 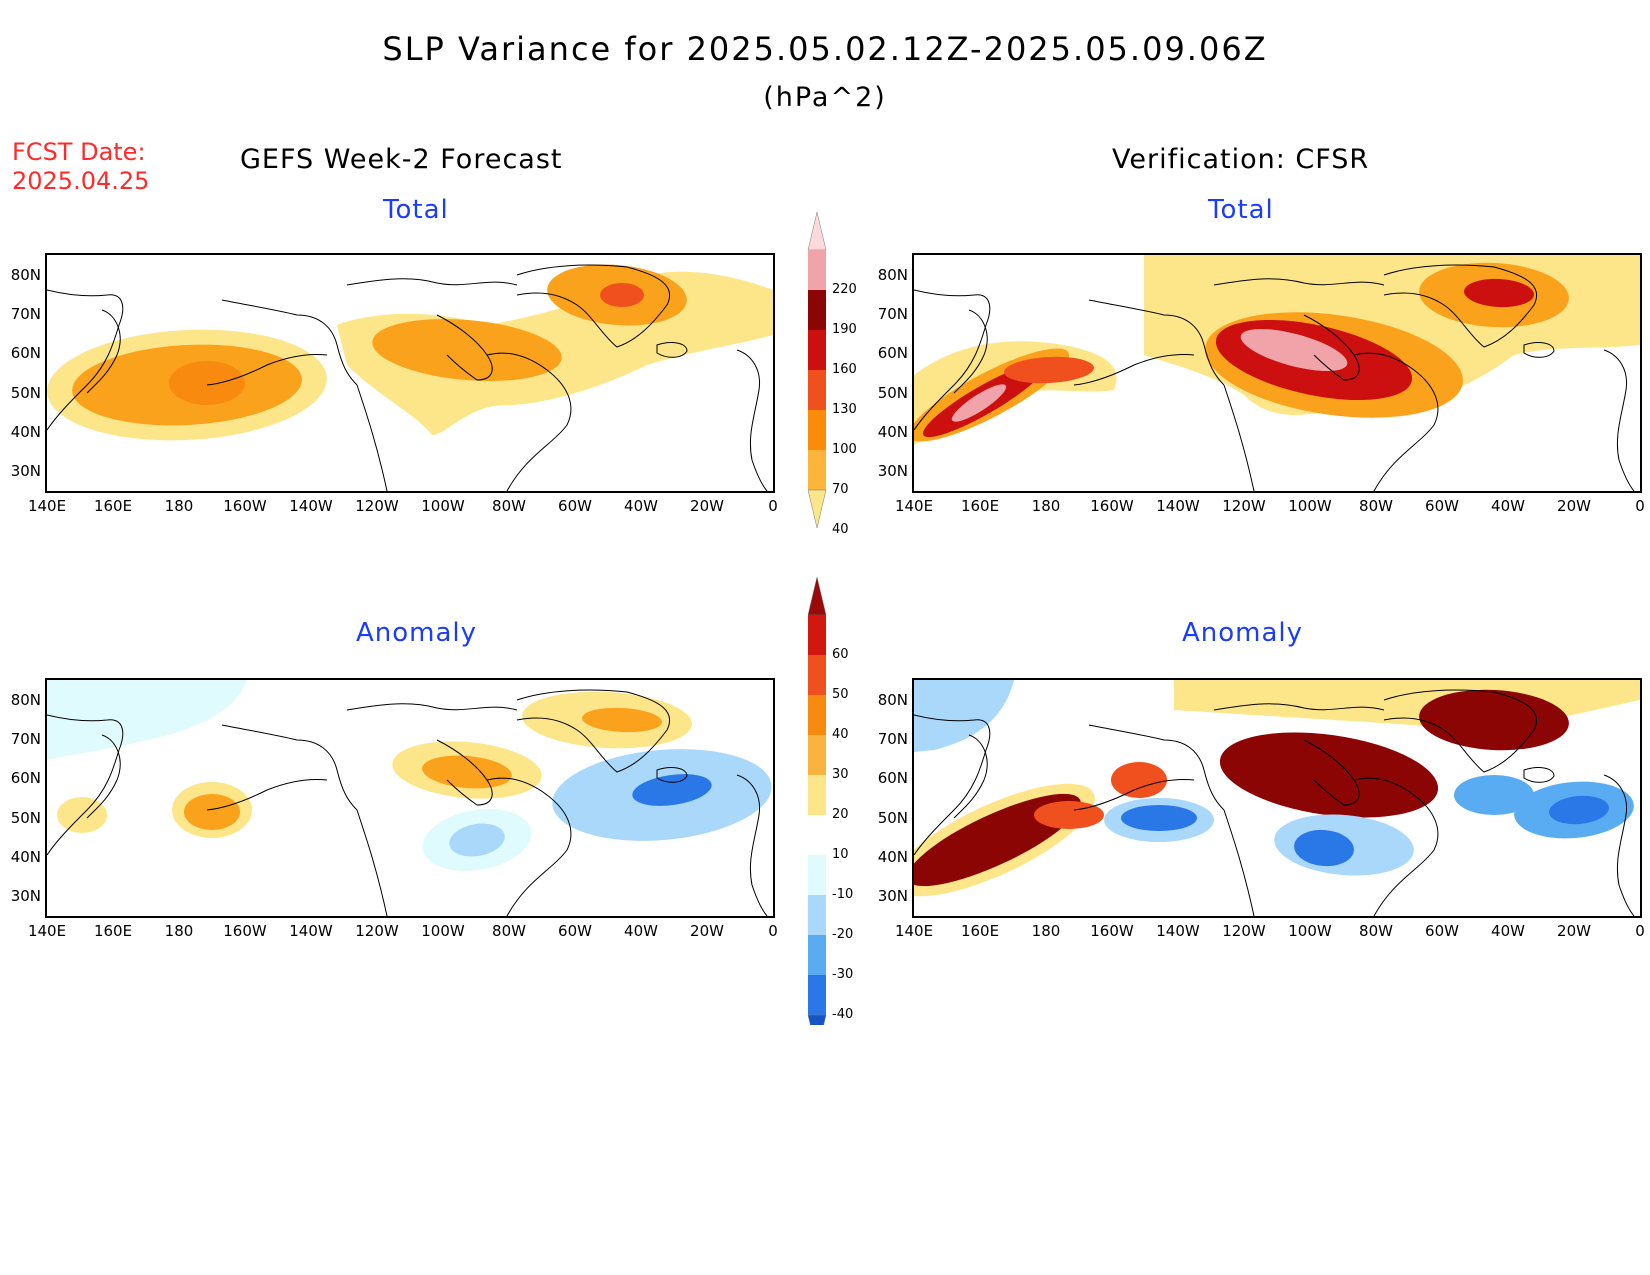 What do you see at coordinates (840, 694) in the screenshot?
I see `colorbar-anomaly-level-label: 50` at bounding box center [840, 694].